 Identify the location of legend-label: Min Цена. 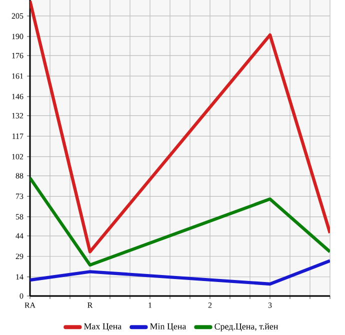
(168, 327).